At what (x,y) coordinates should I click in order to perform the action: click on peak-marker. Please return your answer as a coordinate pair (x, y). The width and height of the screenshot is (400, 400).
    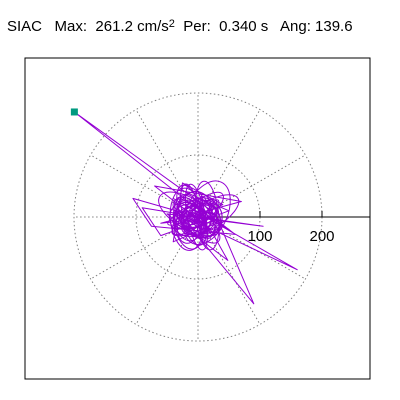
    Looking at the image, I should click on (74, 112).